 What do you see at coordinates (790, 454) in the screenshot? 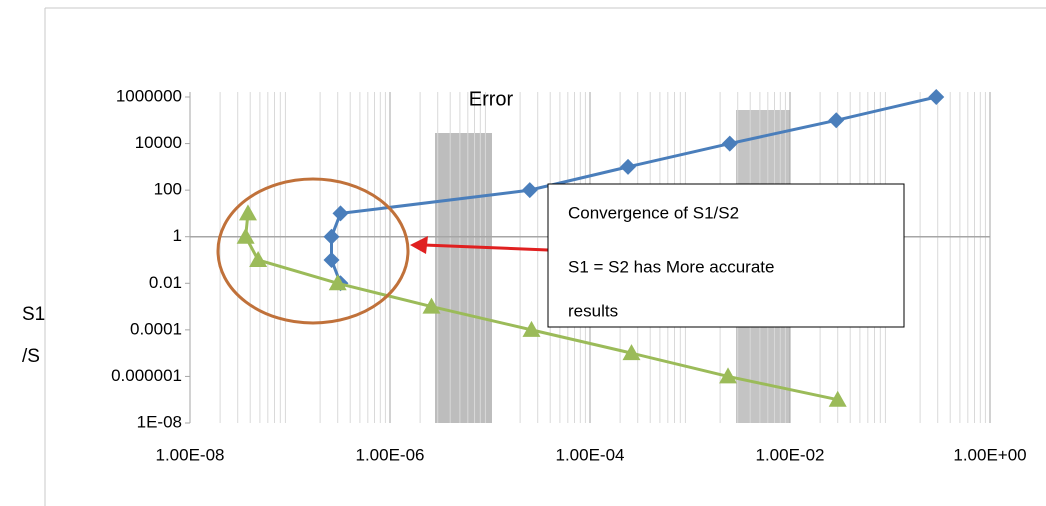
I see `x-tick-label: 1.00E-02` at bounding box center [790, 454].